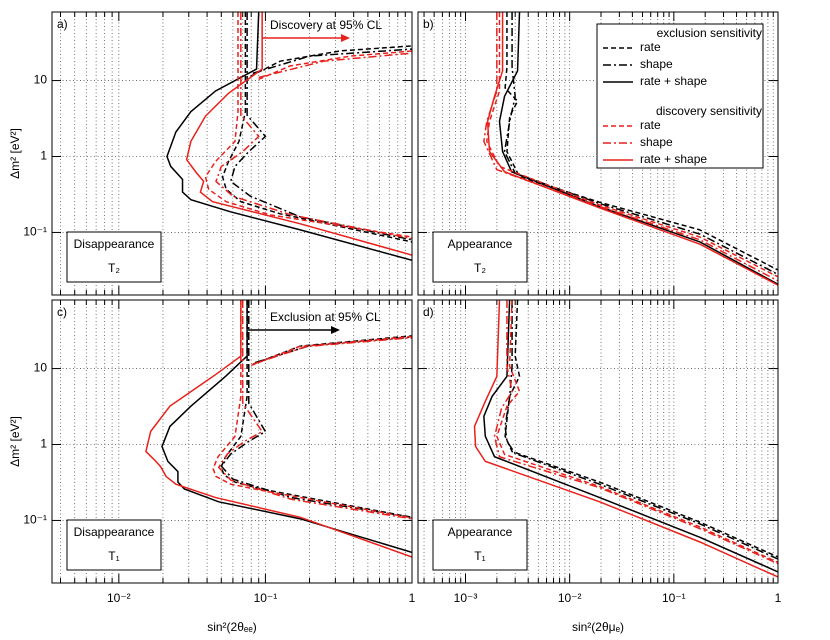  I want to click on panel-label: a), so click(62, 24).